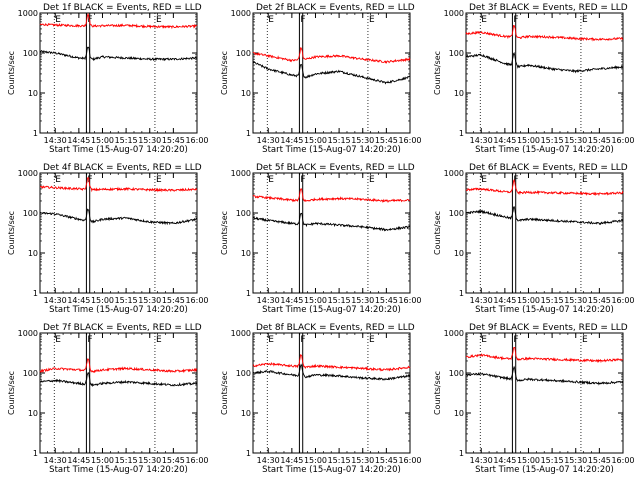 This screenshot has height=480, width=640. What do you see at coordinates (548, 328) in the screenshot?
I see `panel-title: Det 9f BLACK = Events, RED = LLD` at bounding box center [548, 328].